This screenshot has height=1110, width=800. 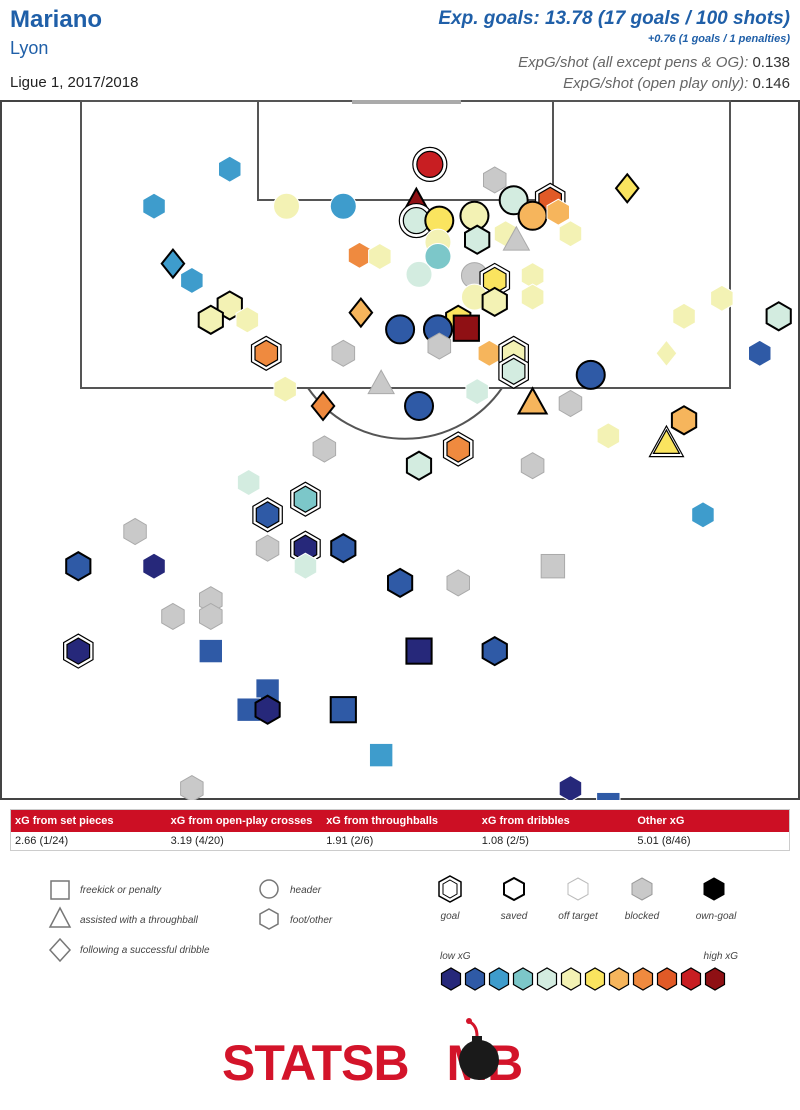 I want to click on xg-summary: Exp. goals: 13.78 (17 goals / 100 shots), so click(x=614, y=18).